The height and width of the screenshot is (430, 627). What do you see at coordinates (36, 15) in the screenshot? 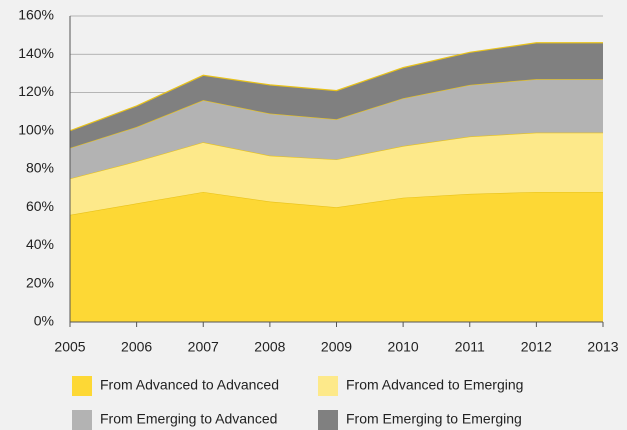
I see `y-tick-label: 160%` at bounding box center [36, 15].